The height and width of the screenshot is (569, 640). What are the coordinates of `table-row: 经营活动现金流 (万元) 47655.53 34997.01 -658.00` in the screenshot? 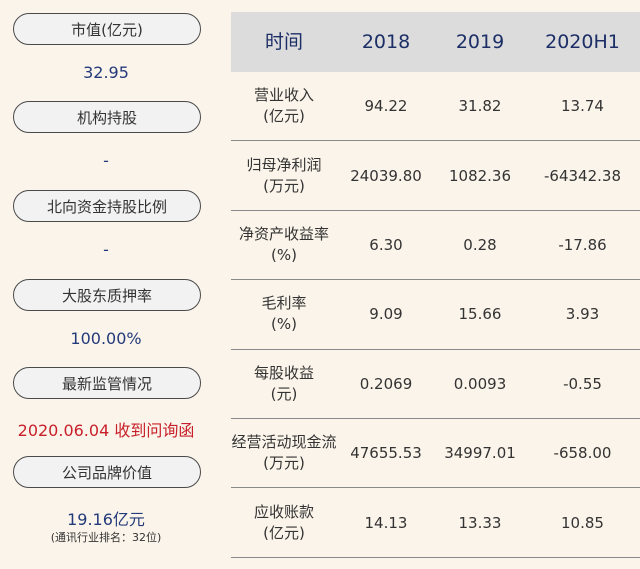 It's located at (435, 454).